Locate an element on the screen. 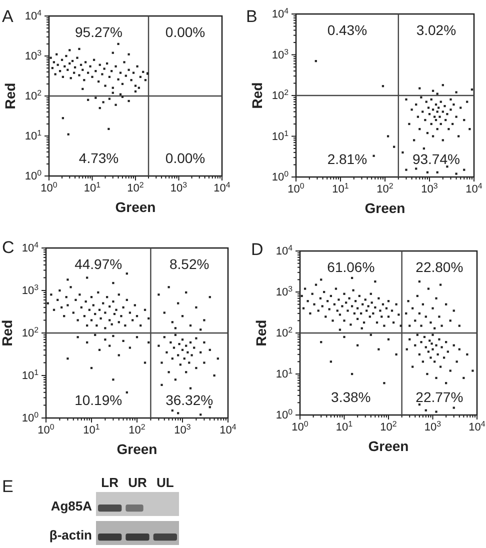 This screenshot has height=548, width=486. annotation: 4.73% is located at coordinates (98, 158).